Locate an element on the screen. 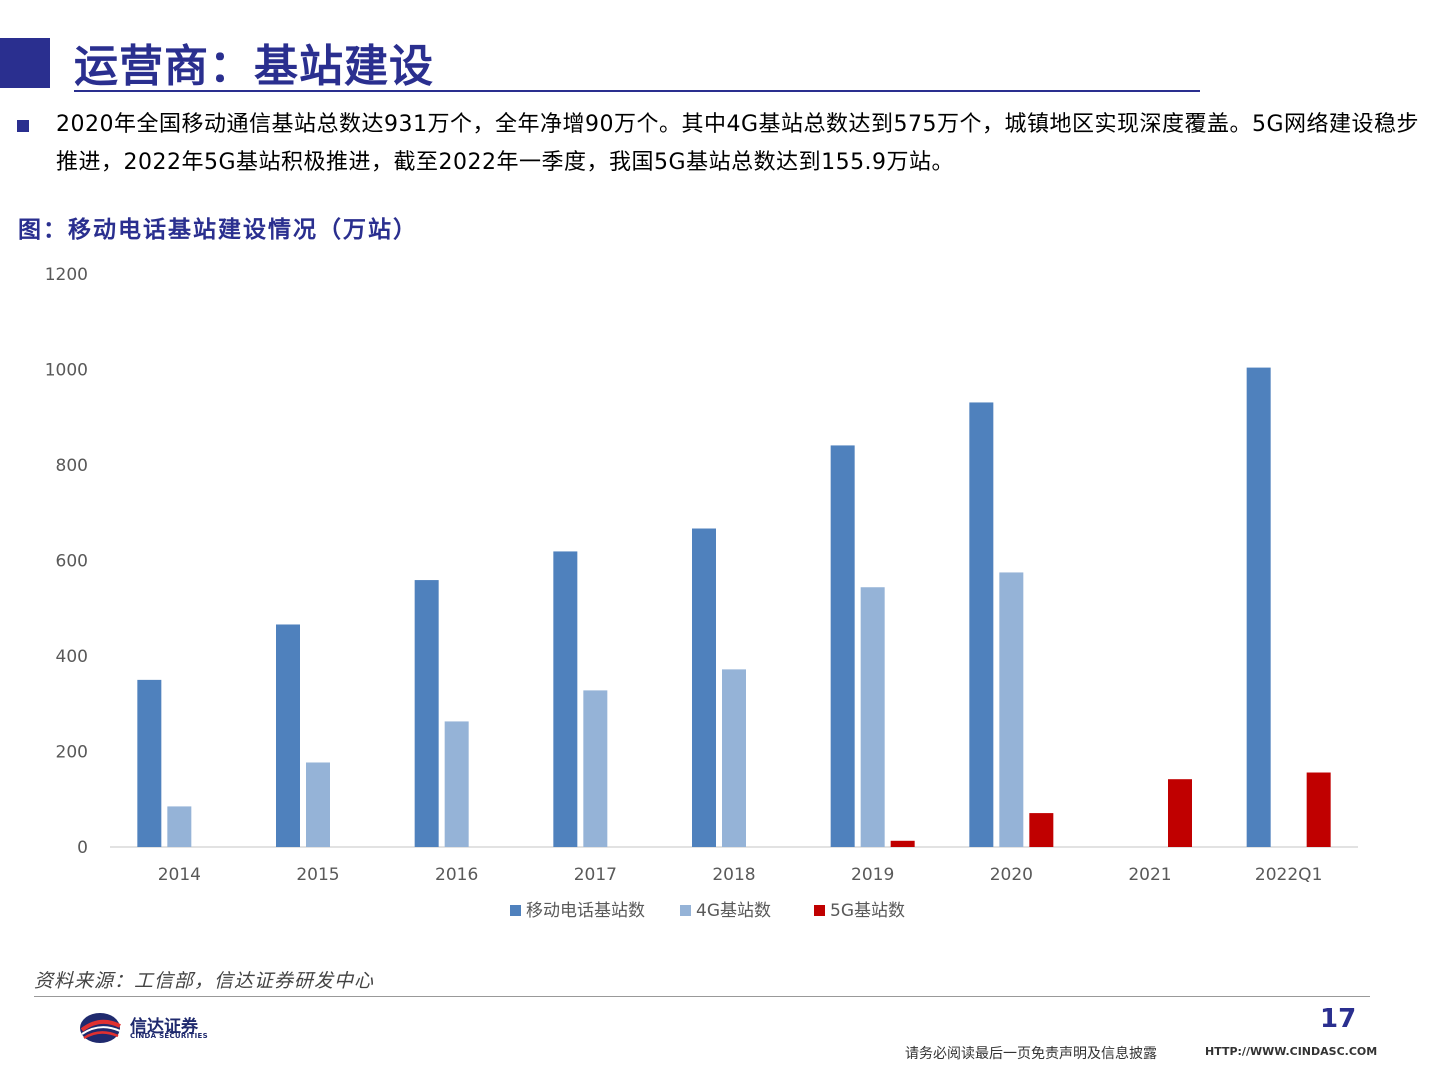 The width and height of the screenshot is (1440, 1080). y-tick-label: 200 is located at coordinates (72, 753).